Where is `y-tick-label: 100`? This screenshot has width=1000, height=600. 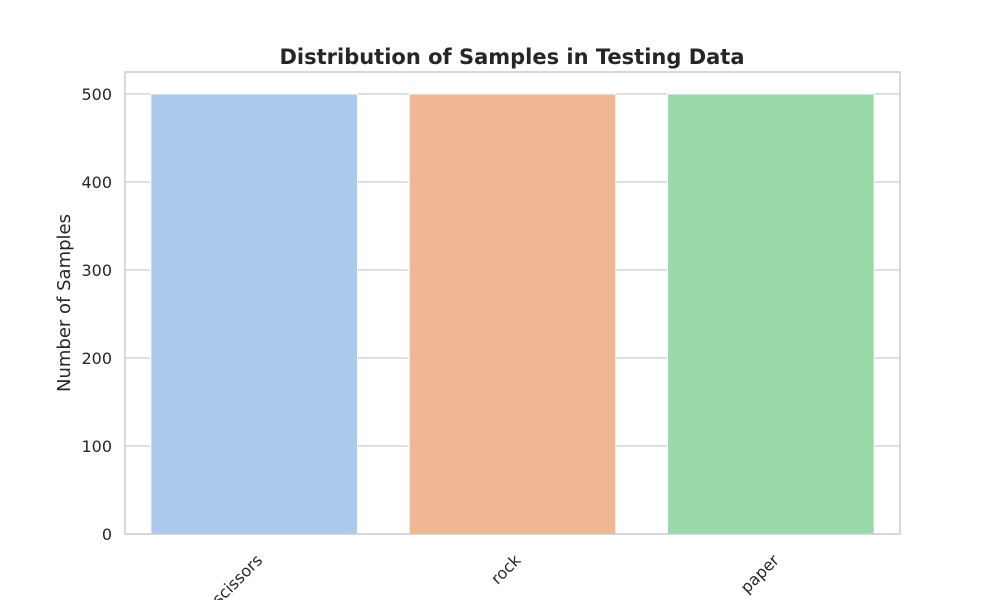 y-tick-label: 100 is located at coordinates (96, 446).